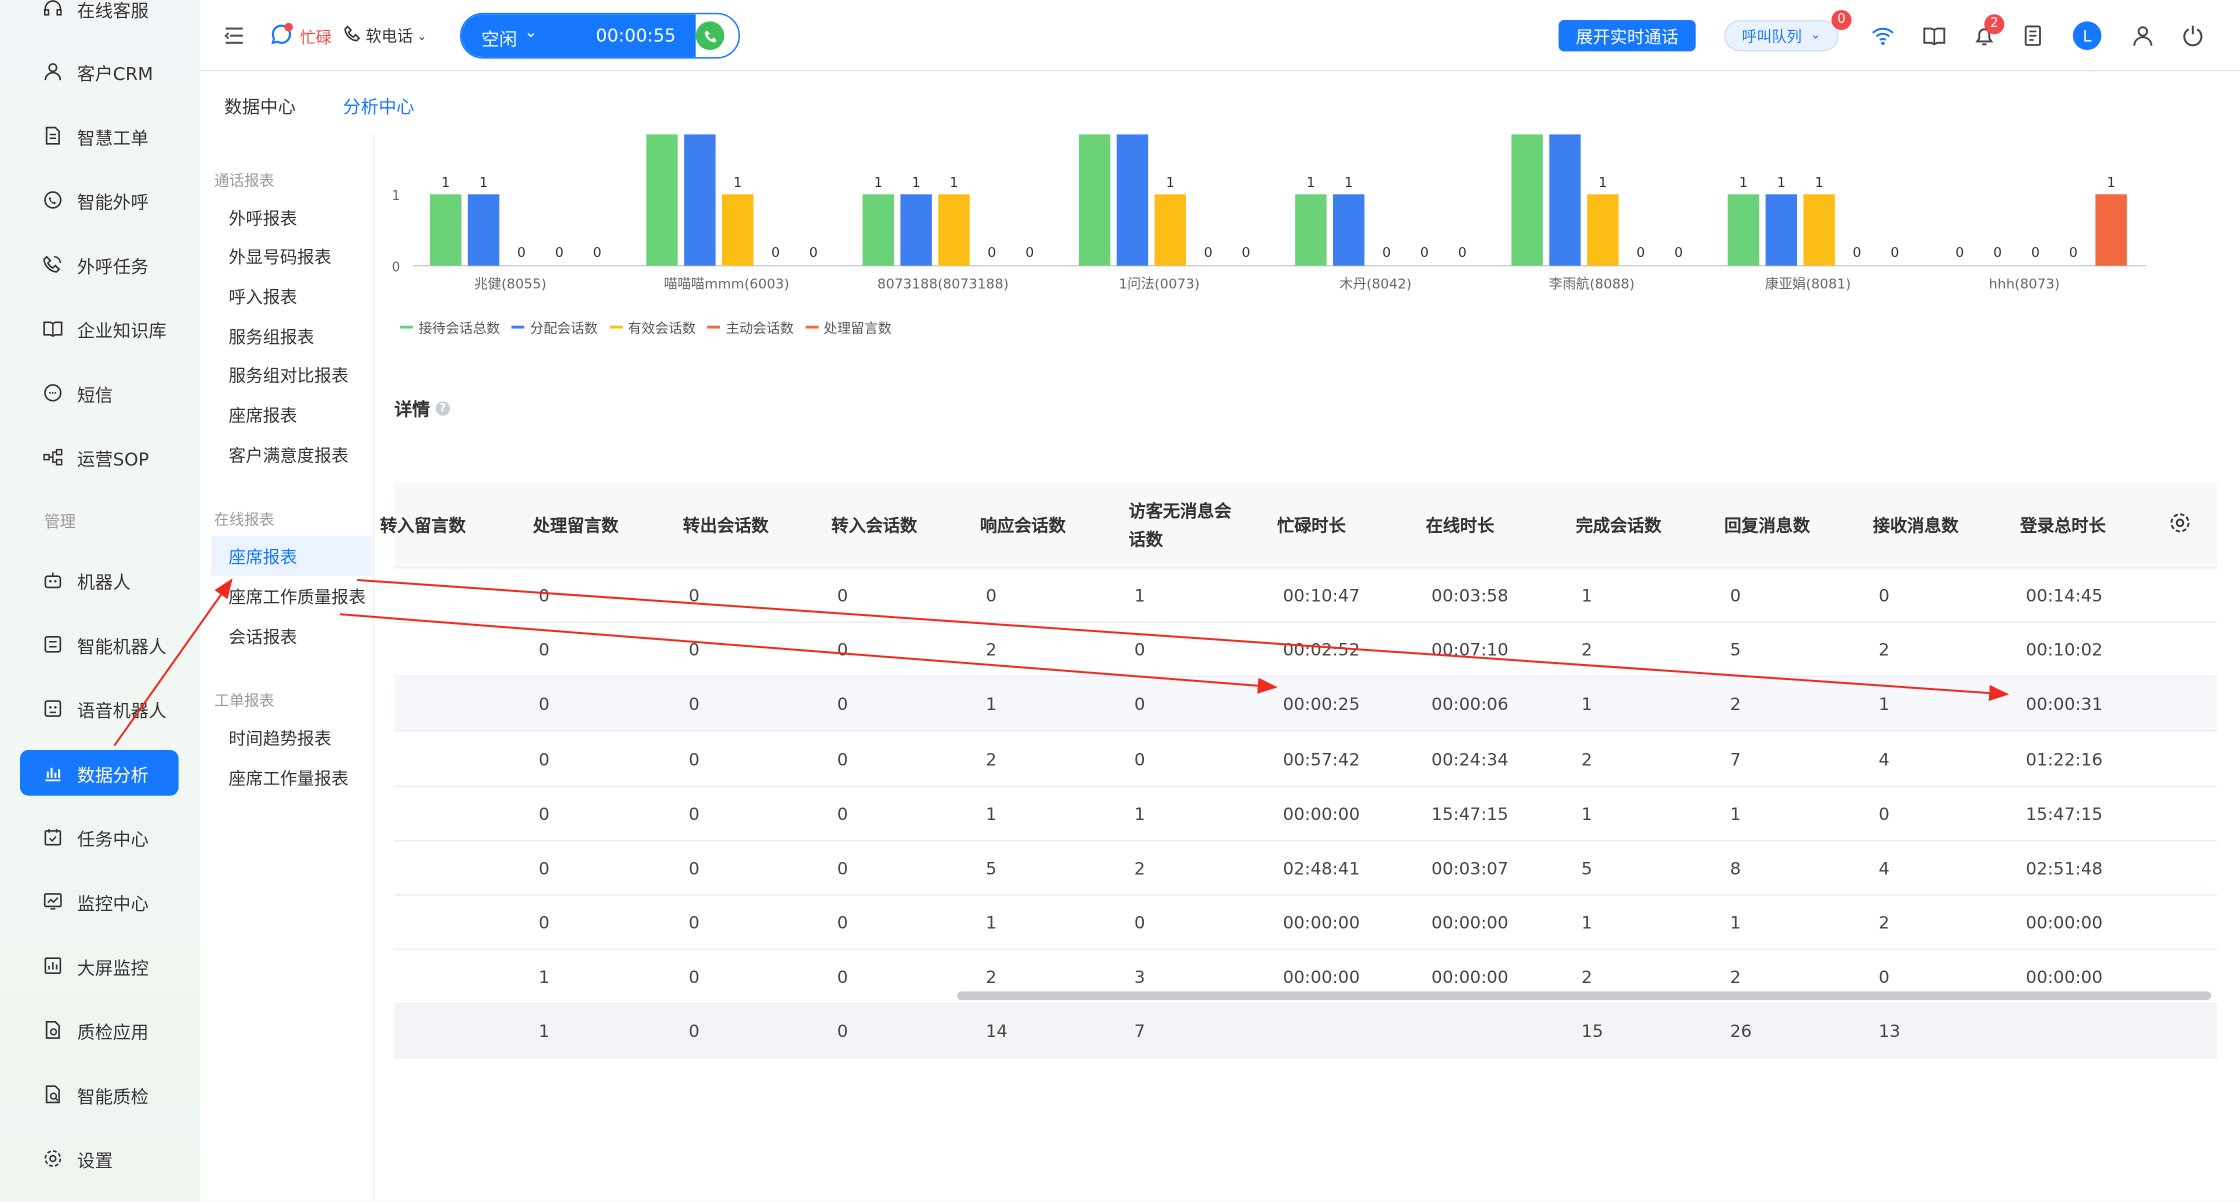 The image size is (2240, 1202). What do you see at coordinates (1584, 995) in the screenshot?
I see `horizontal-scrollbar` at bounding box center [1584, 995].